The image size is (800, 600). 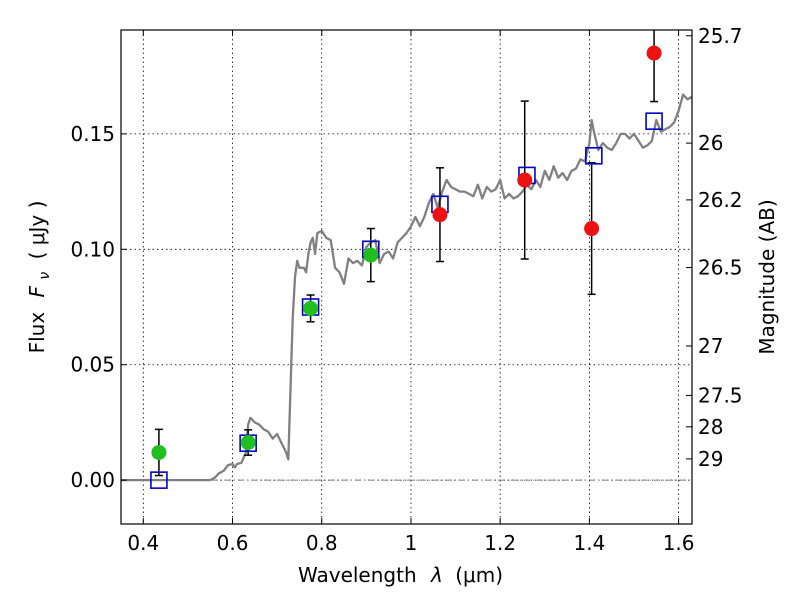 I want to click on y2-tick-label: 26, so click(x=710, y=143).